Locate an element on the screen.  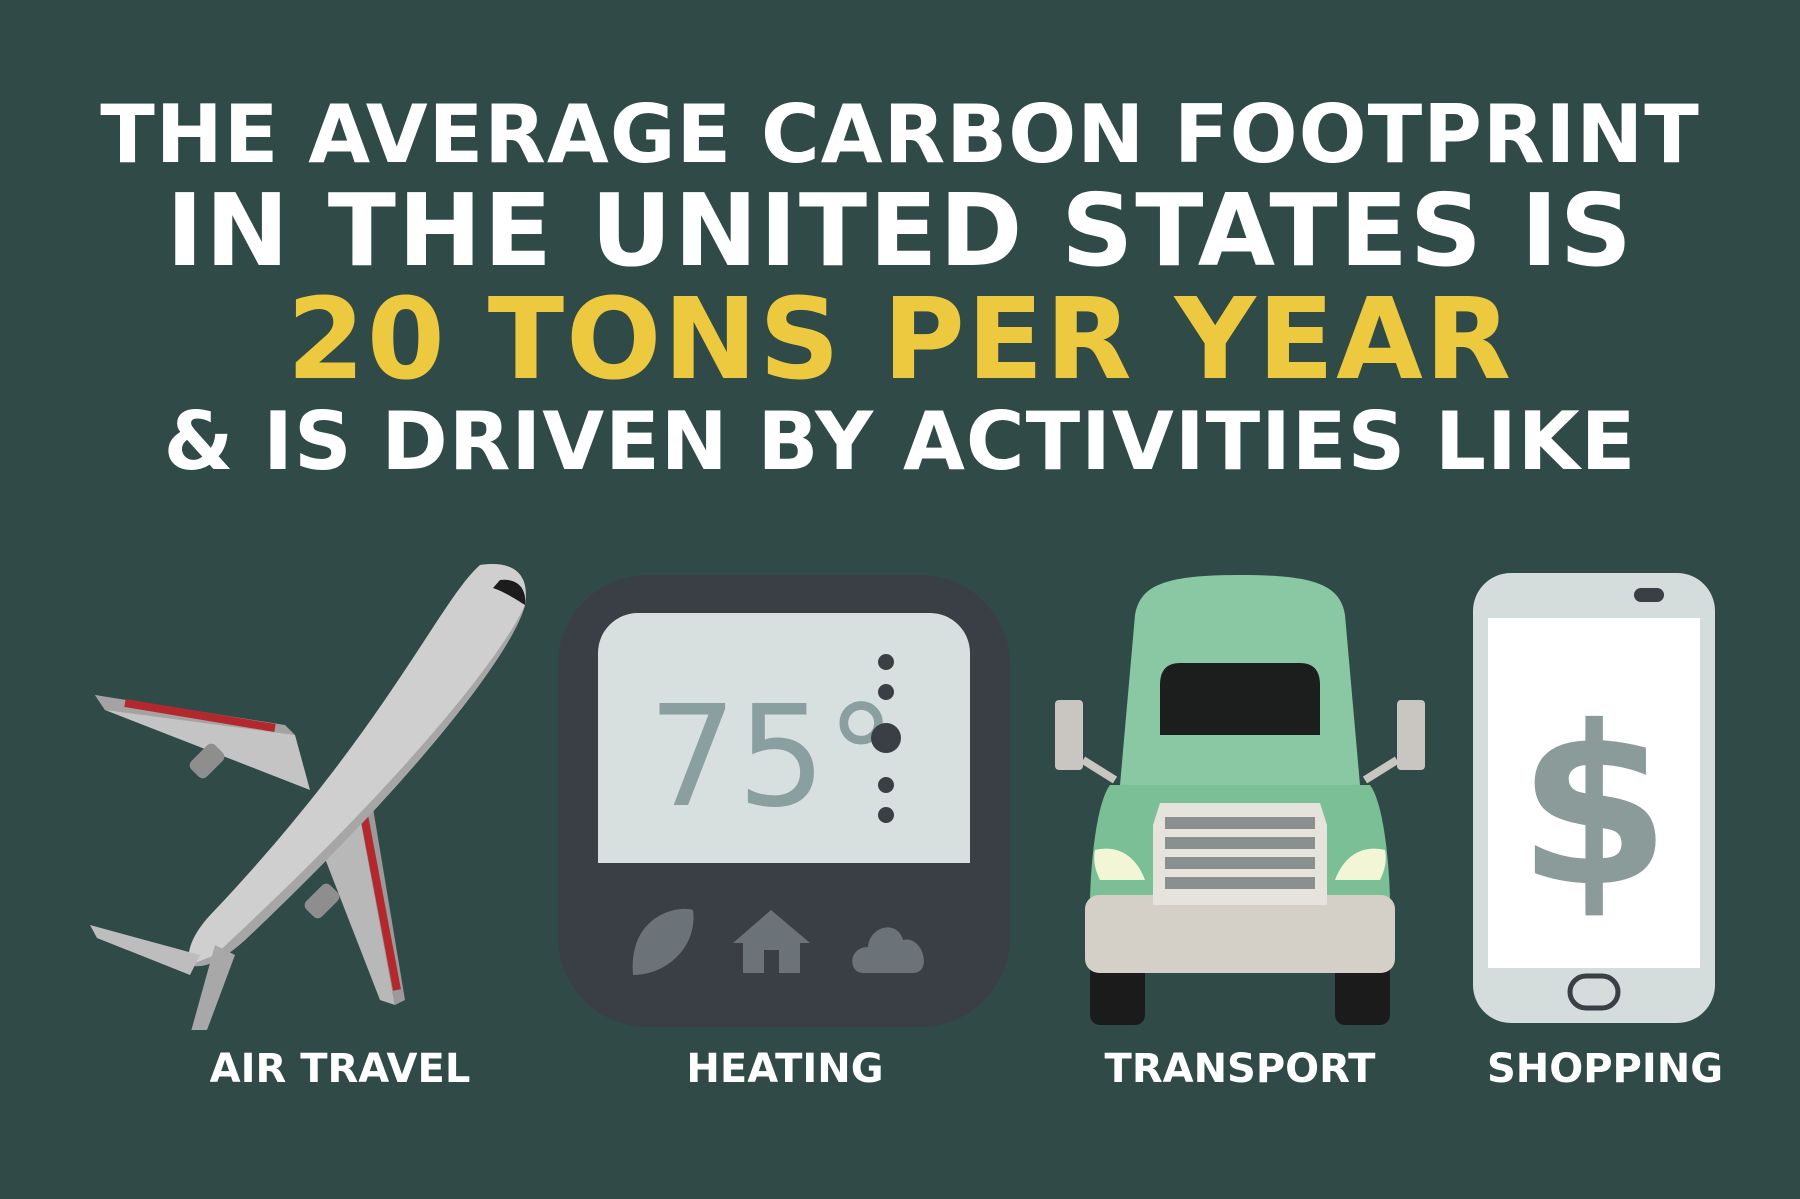
airplane-icon is located at coordinates (308, 797).